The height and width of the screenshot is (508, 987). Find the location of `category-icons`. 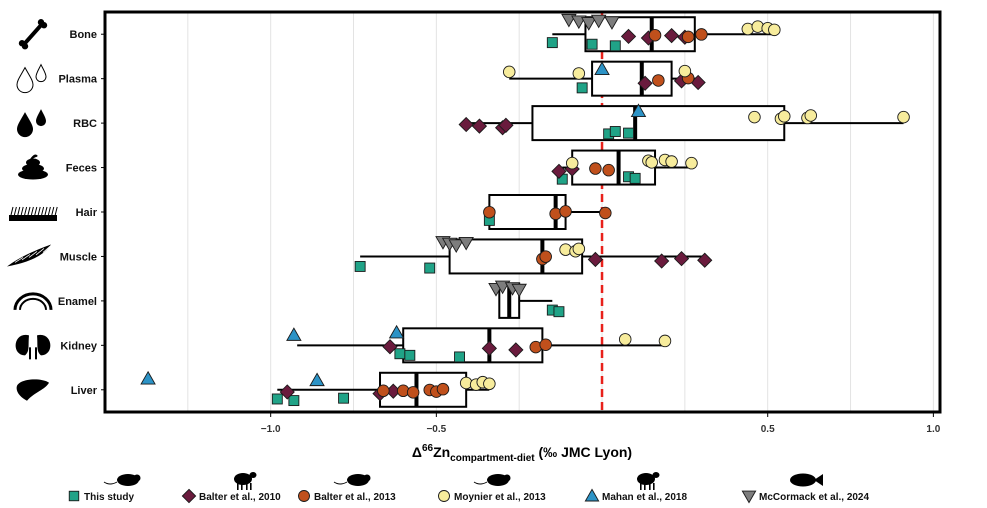

category-icons is located at coordinates (32, 210).